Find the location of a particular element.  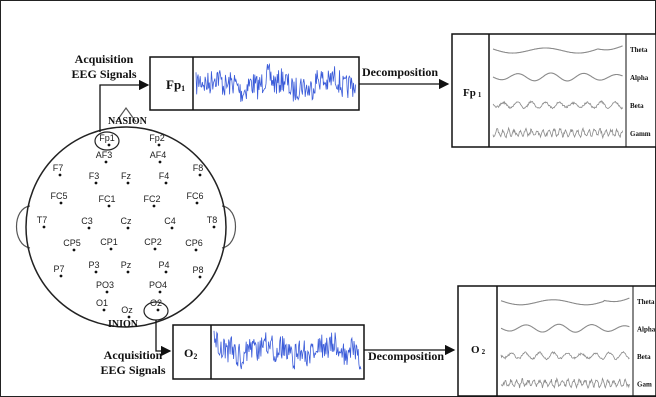

band-label: Gamm is located at coordinates (640, 134).